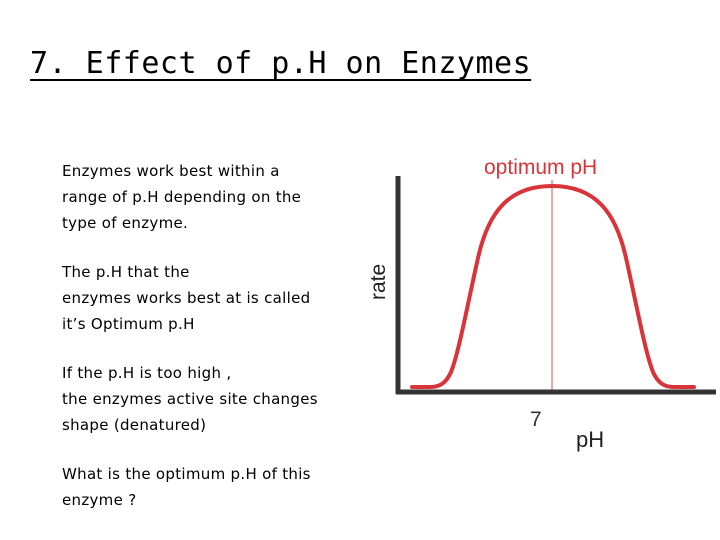 The image size is (720, 540). What do you see at coordinates (186, 487) in the screenshot?
I see `bullet-item: What is the optimum p.H of this enzyme ?` at bounding box center [186, 487].